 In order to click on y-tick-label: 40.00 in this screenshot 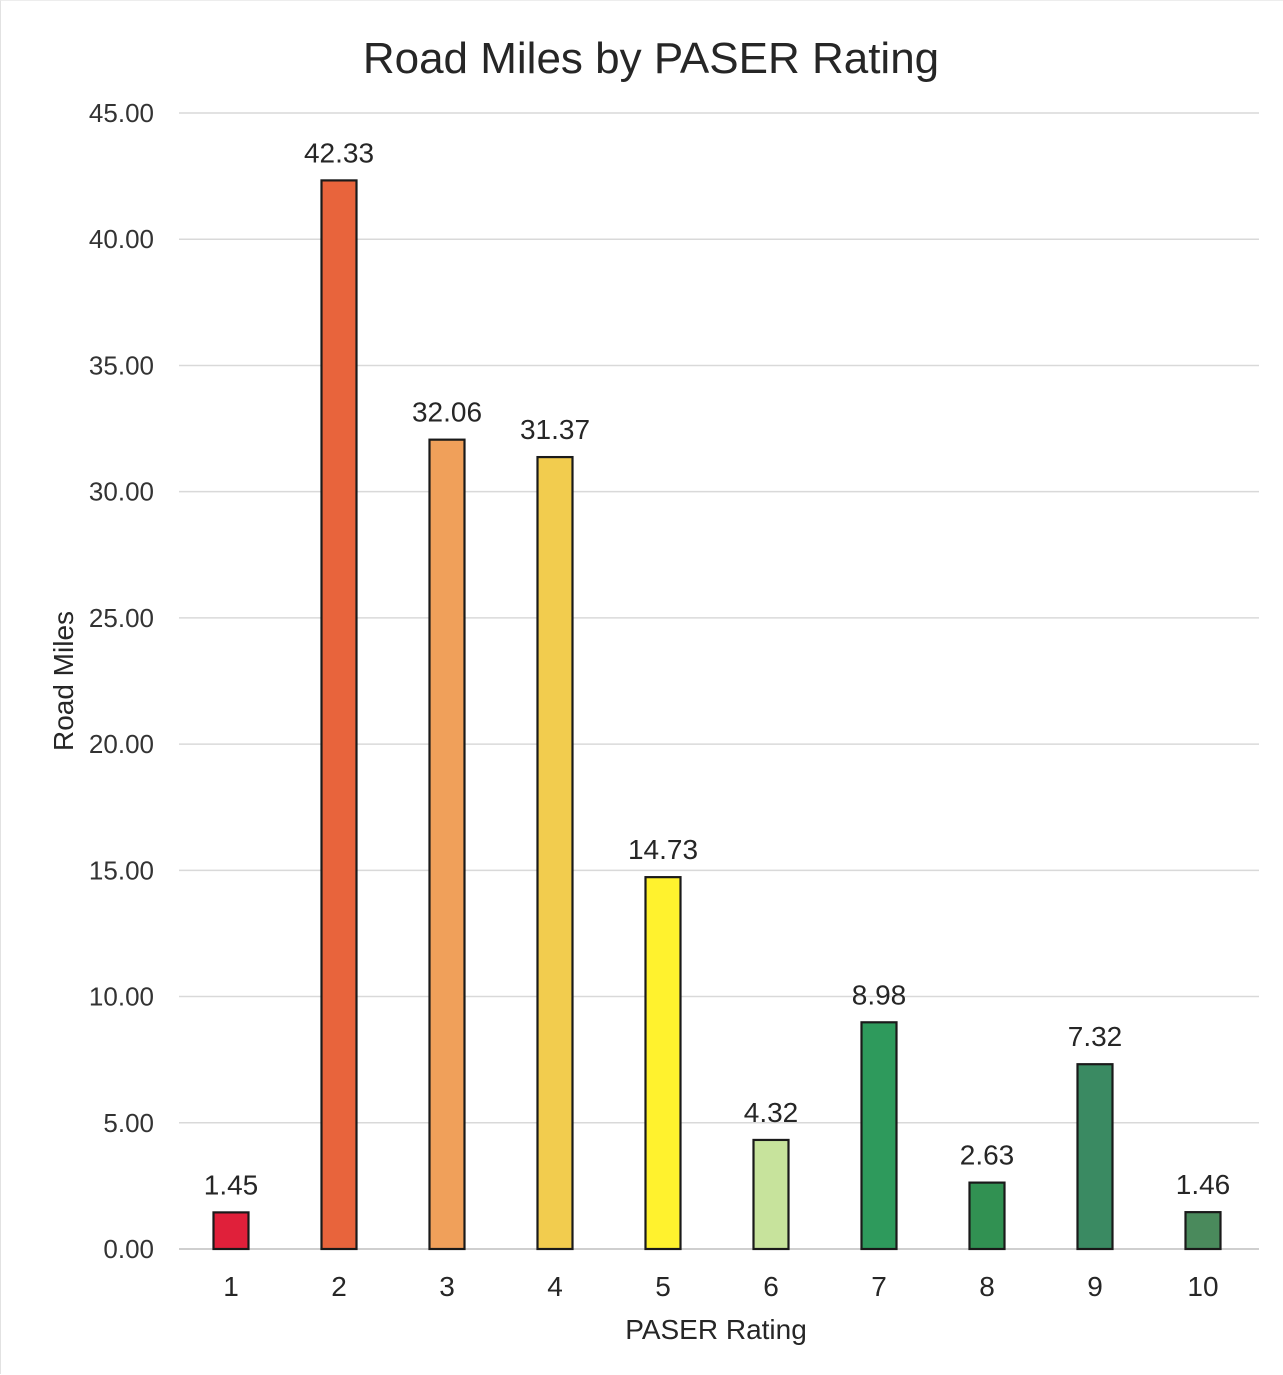, I will do `click(121, 239)`.